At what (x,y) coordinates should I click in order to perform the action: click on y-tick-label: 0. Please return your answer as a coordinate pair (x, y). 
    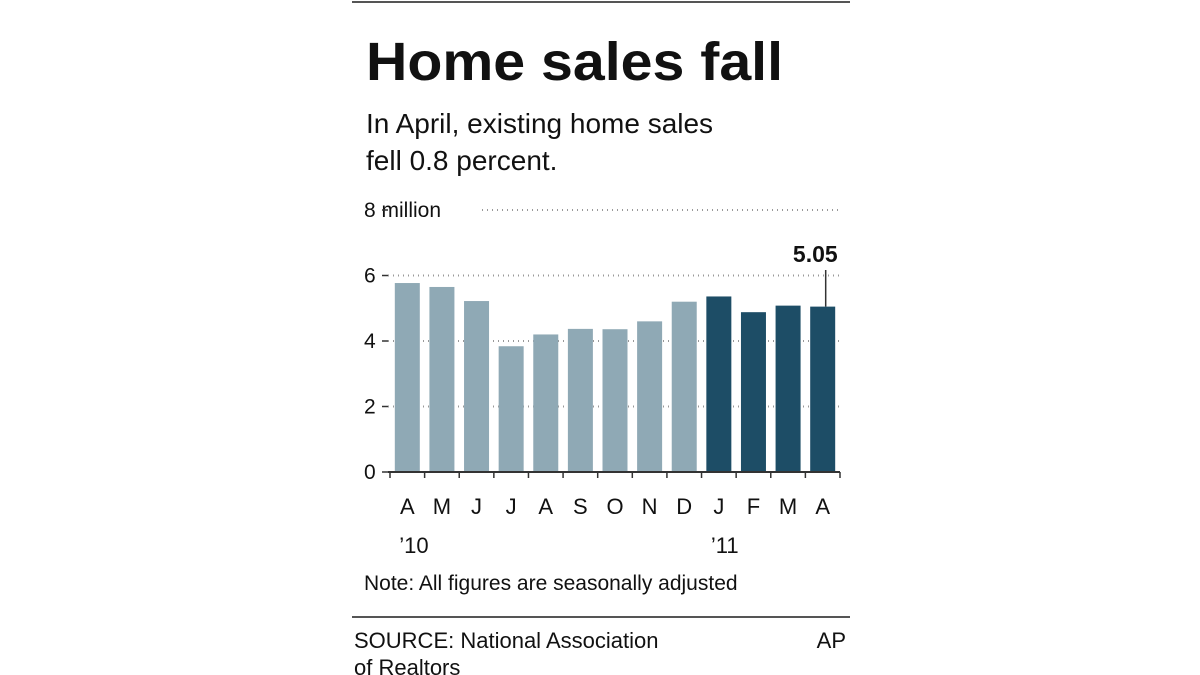
    Looking at the image, I should click on (370, 472).